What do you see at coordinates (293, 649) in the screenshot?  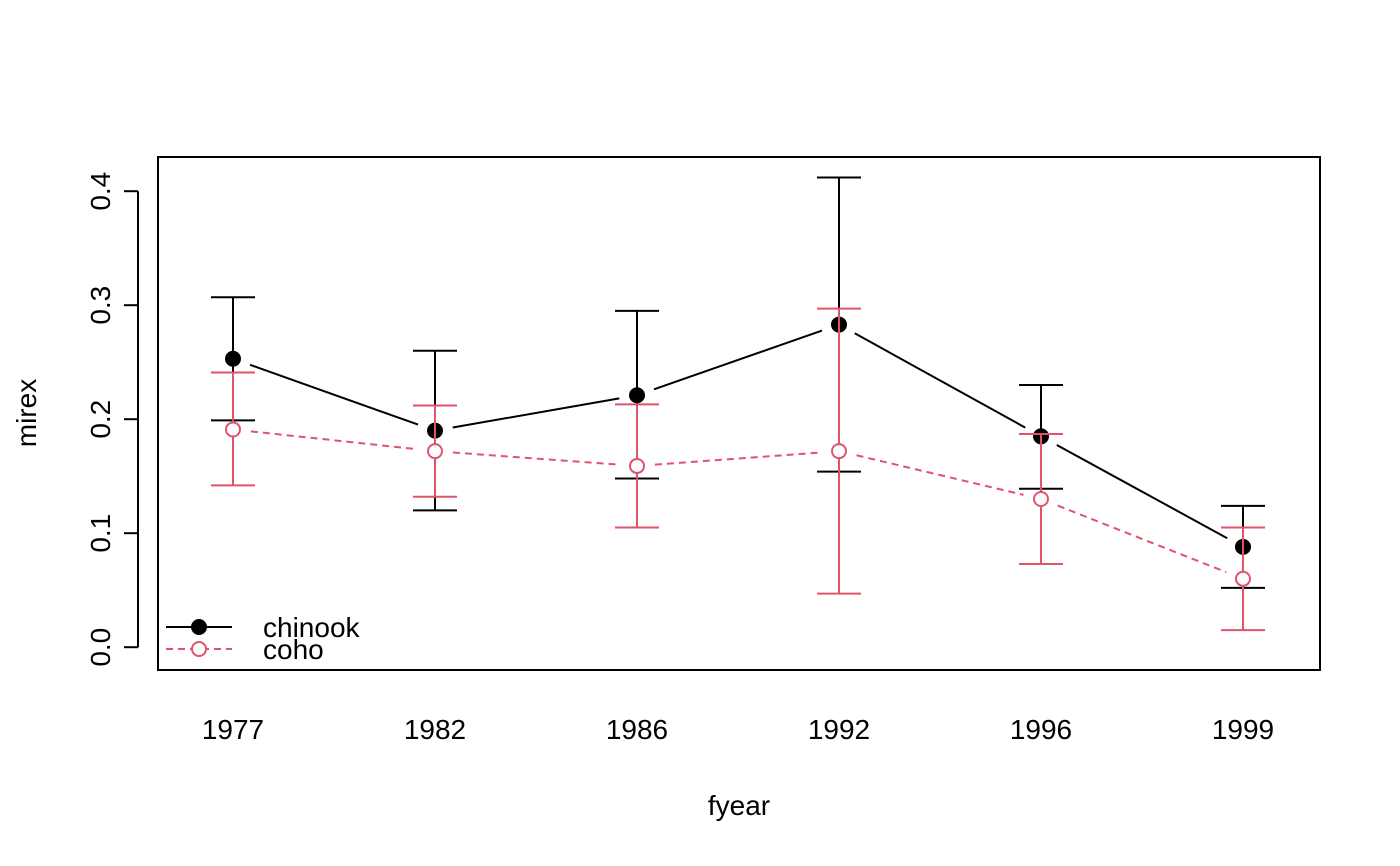 I see `legend-label: coho` at bounding box center [293, 649].